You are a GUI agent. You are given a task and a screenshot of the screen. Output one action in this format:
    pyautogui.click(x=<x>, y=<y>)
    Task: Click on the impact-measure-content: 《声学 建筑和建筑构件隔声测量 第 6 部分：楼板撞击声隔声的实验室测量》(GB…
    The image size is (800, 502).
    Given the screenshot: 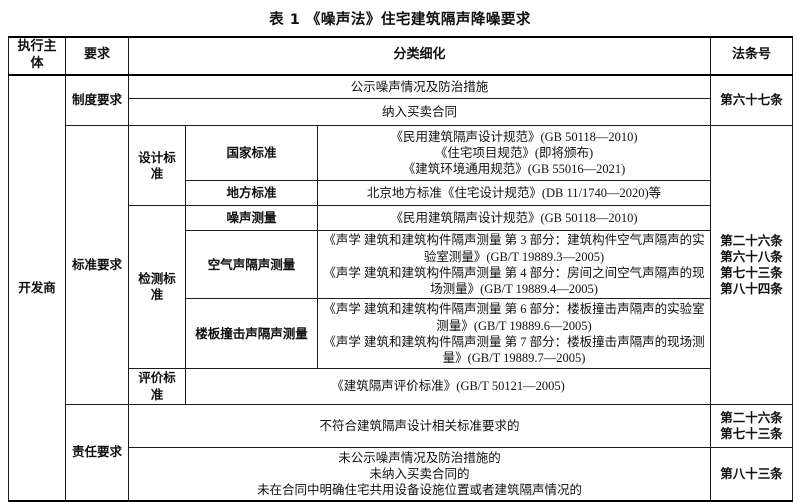 What is the action you would take?
    pyautogui.click(x=514, y=334)
    